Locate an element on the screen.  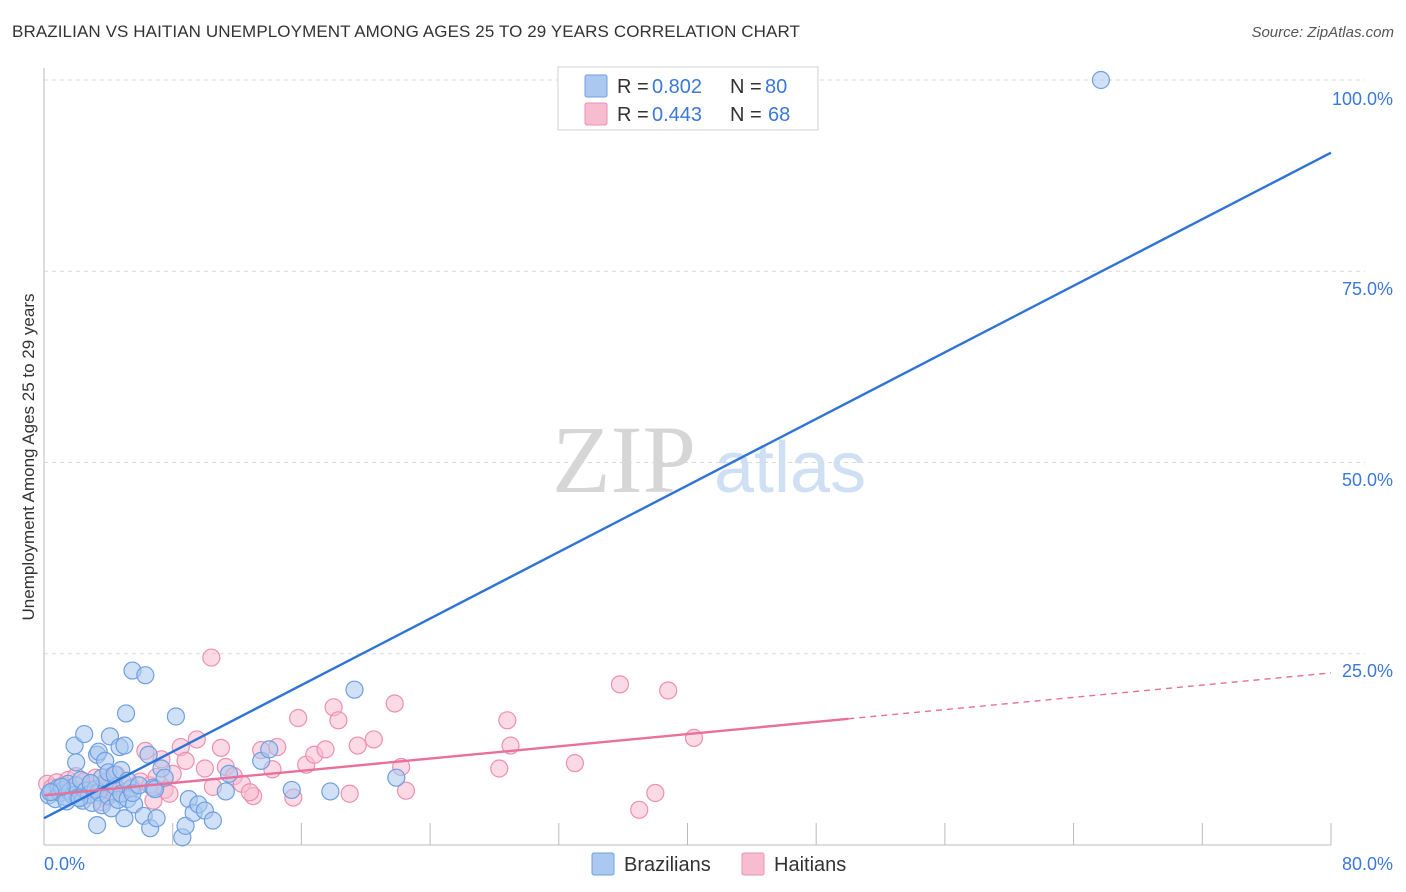
bottom-legend-swatch-haitians is located at coordinates (753, 864).